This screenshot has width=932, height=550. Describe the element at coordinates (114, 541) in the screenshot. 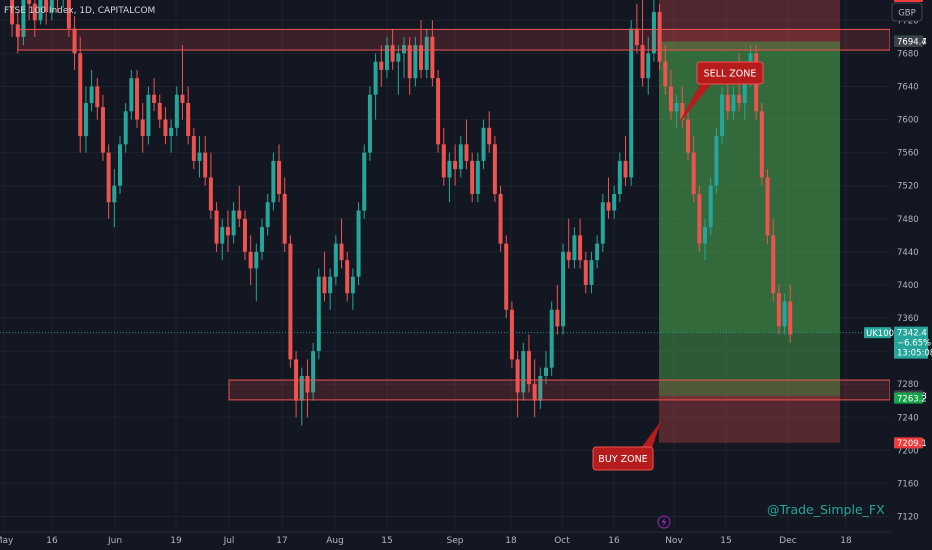

I see `time-tick-label: Jun` at that location.